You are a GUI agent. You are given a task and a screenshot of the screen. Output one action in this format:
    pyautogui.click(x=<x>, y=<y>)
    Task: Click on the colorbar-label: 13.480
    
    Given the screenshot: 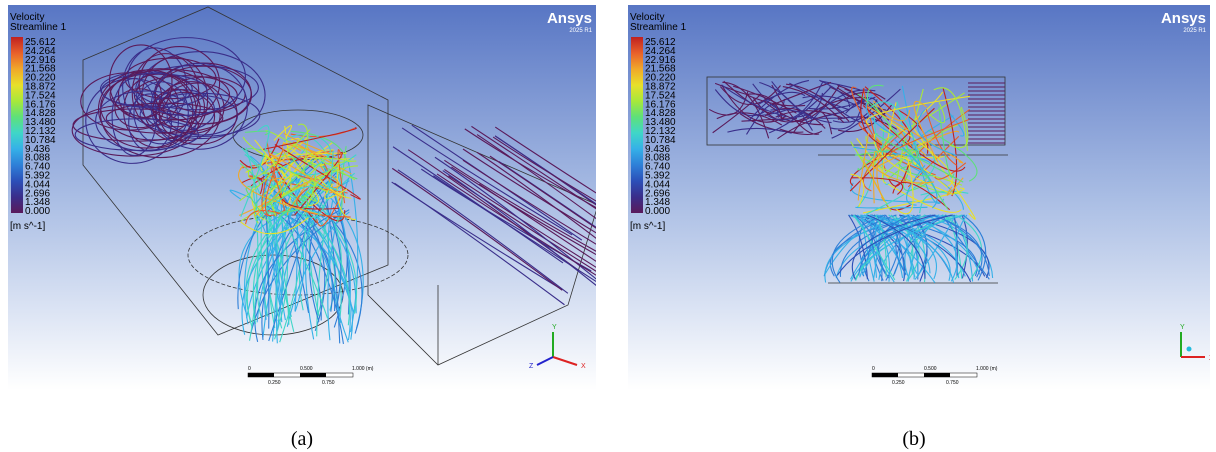 What is the action you would take?
    pyautogui.click(x=660, y=122)
    